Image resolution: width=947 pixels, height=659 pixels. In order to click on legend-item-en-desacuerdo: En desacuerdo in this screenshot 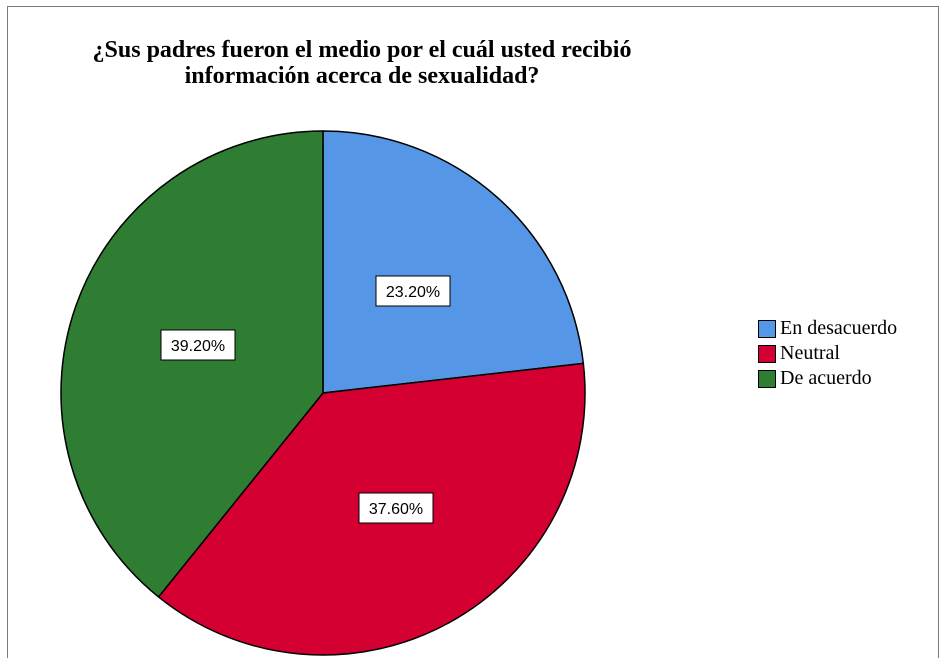, I will do `click(827, 328)`.